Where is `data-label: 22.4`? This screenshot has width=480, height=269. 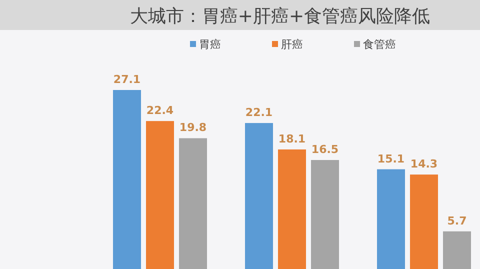
data-label: 22.4 is located at coordinates (160, 111).